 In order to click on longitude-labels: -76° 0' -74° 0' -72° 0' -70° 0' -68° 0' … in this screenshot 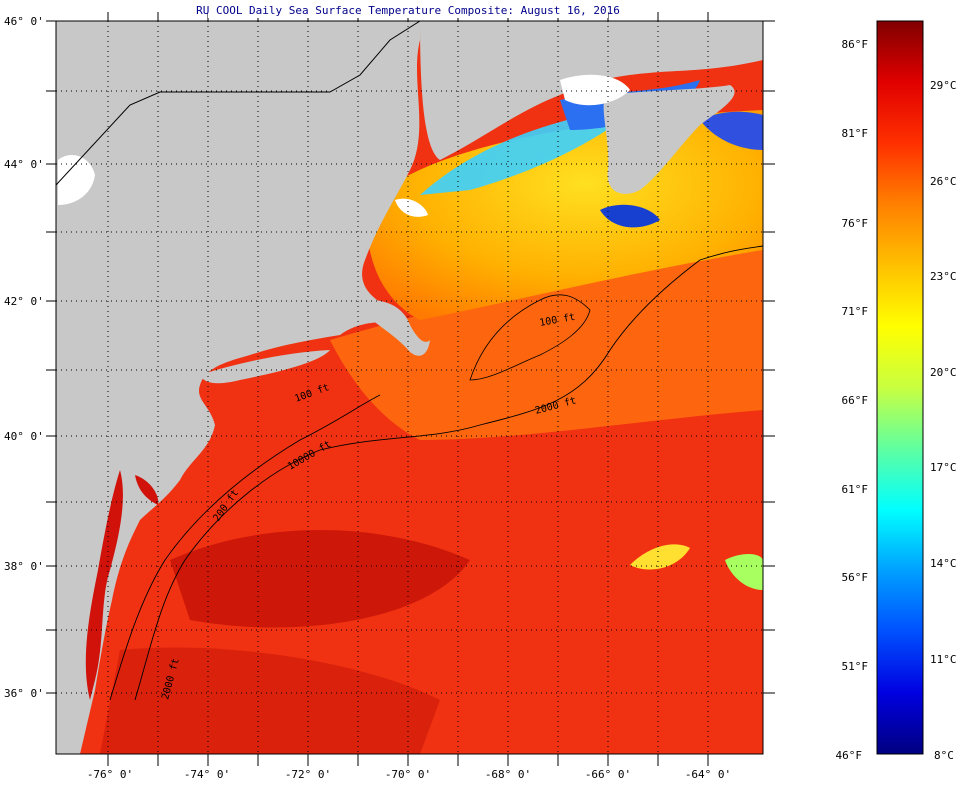, I will do `click(409, 774)`.